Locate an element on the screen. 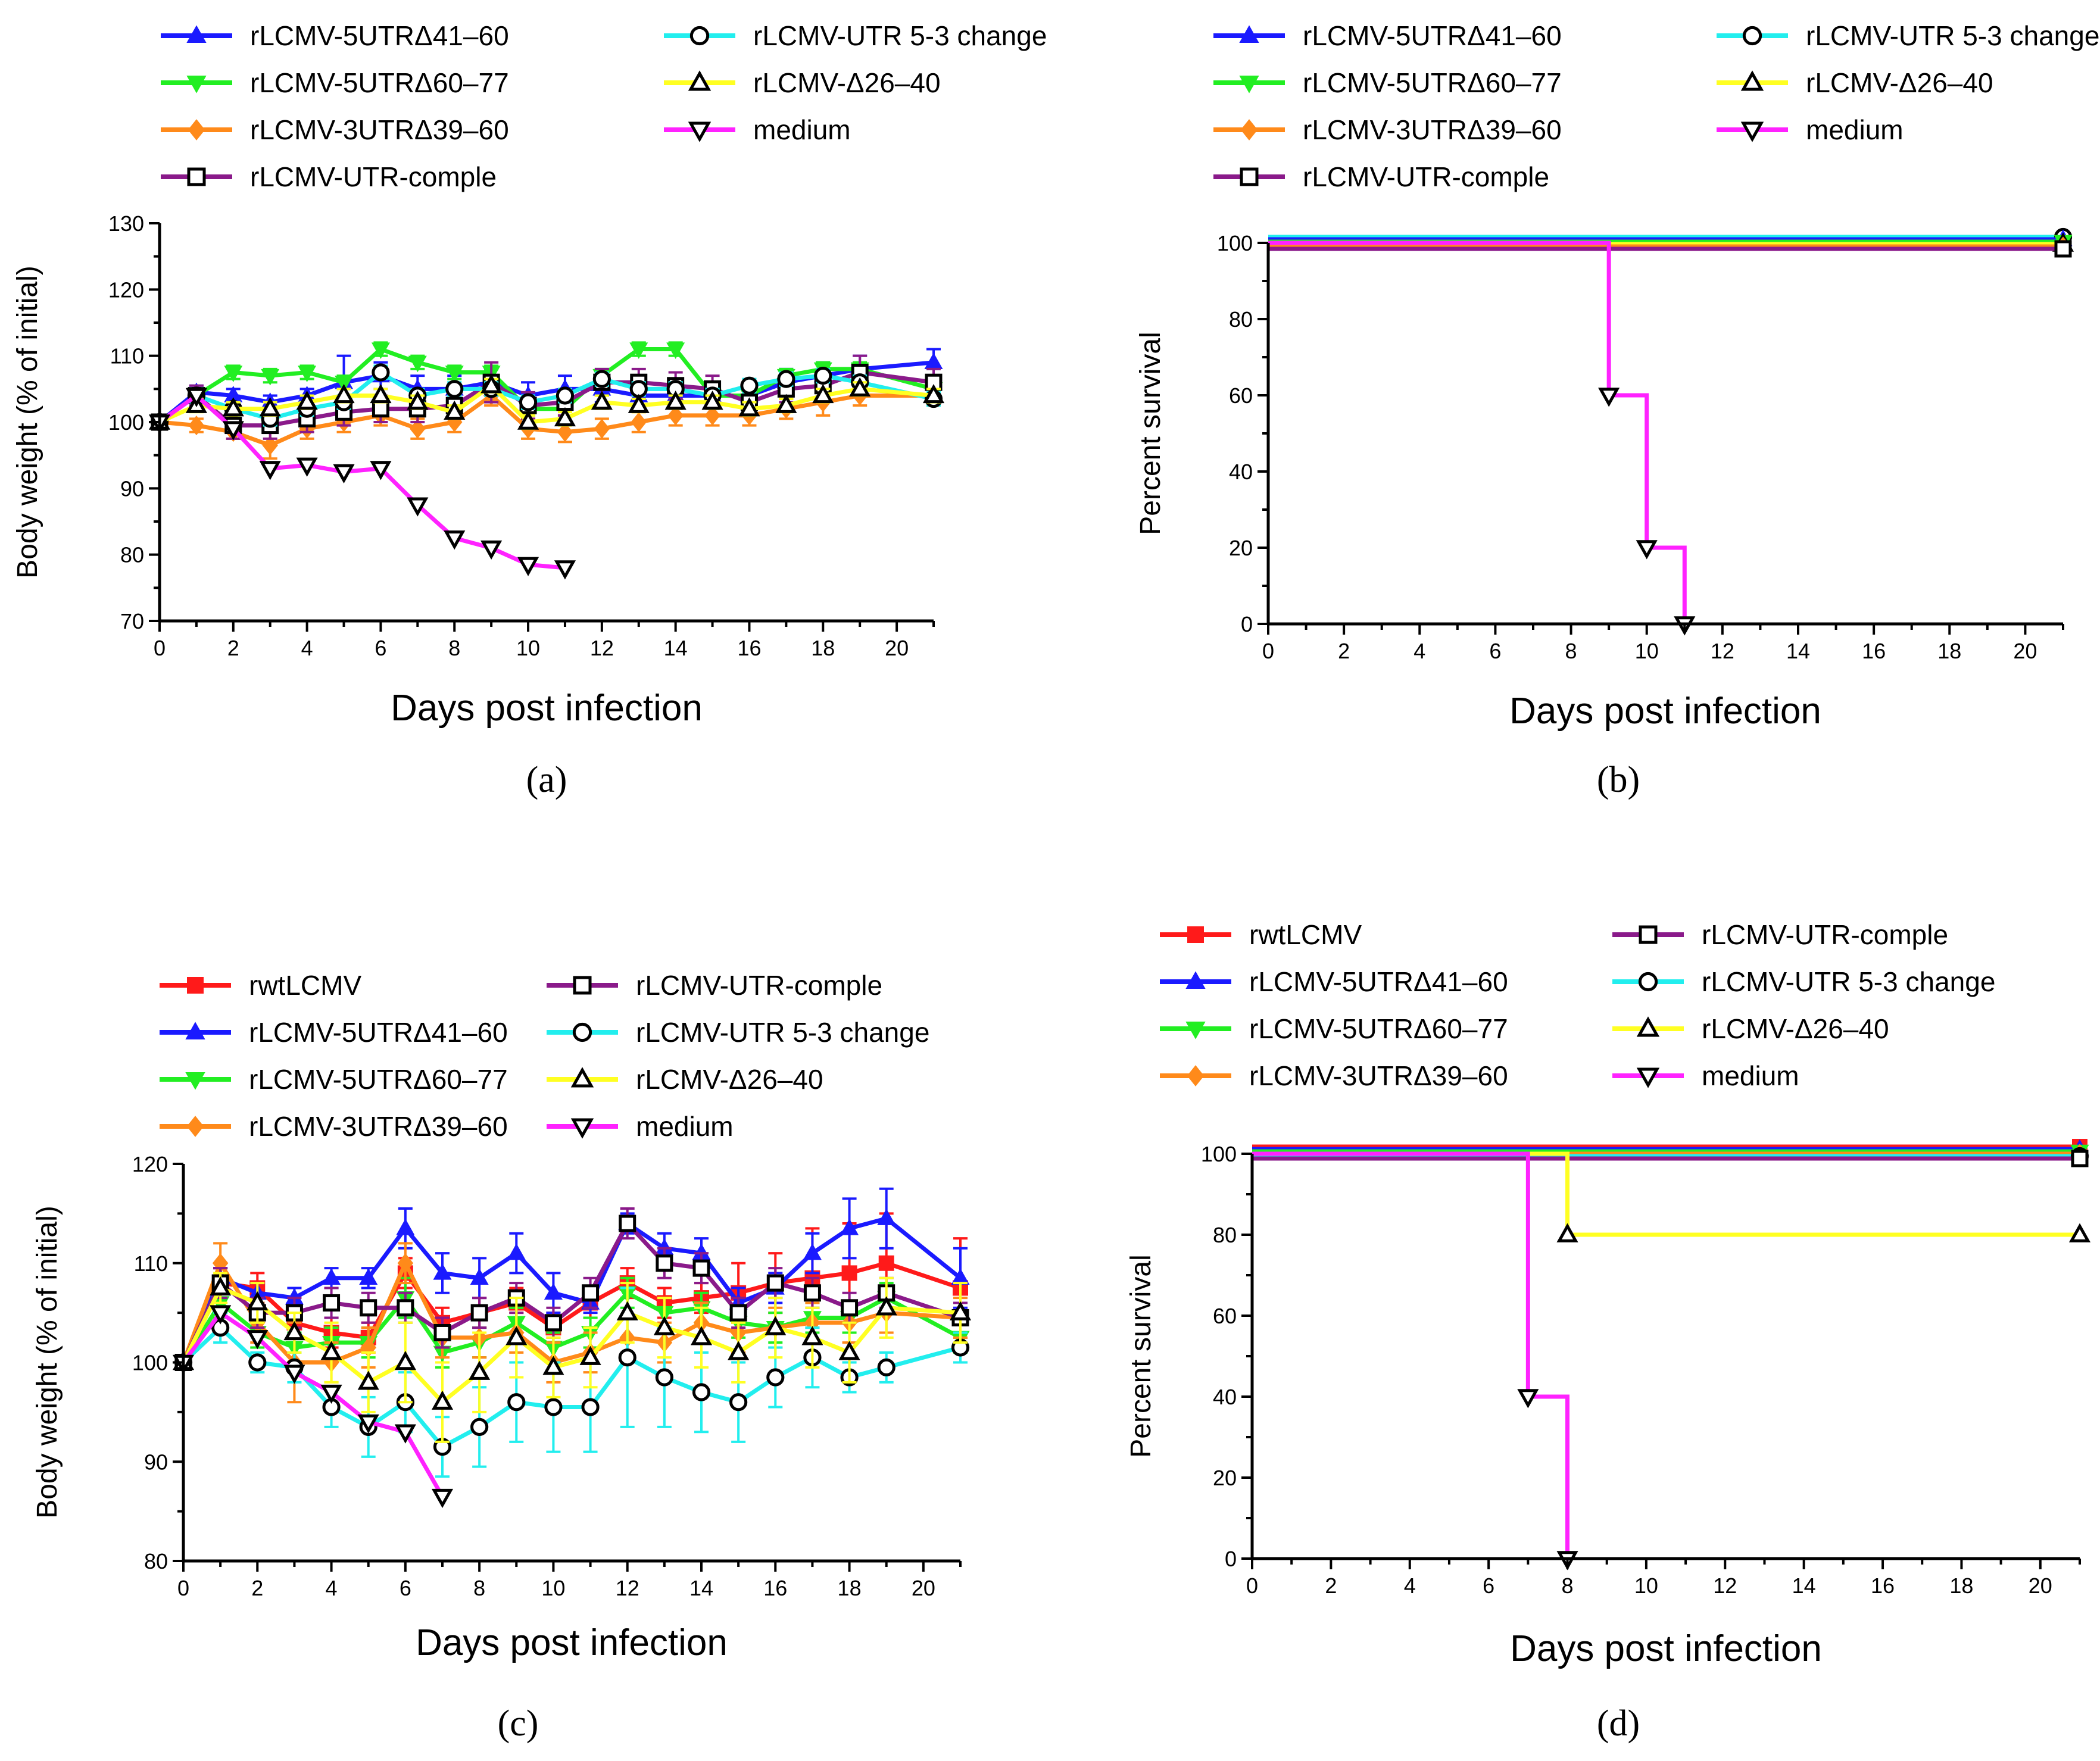  survival-line is located at coordinates (1666, 1194).